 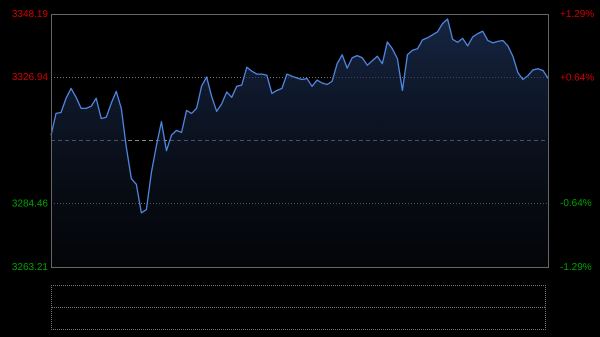 I want to click on y-tick-label: 3348.19, so click(x=30, y=14).